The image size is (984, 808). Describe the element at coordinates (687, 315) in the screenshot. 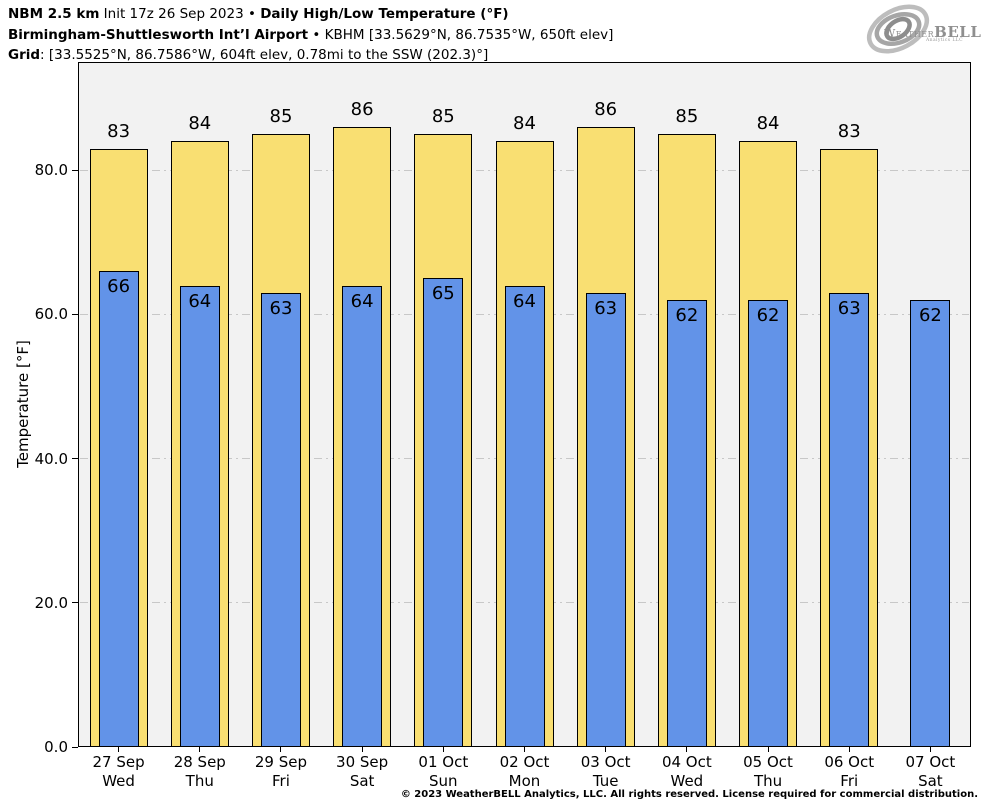

I see `low-value-label-7: 62` at that location.